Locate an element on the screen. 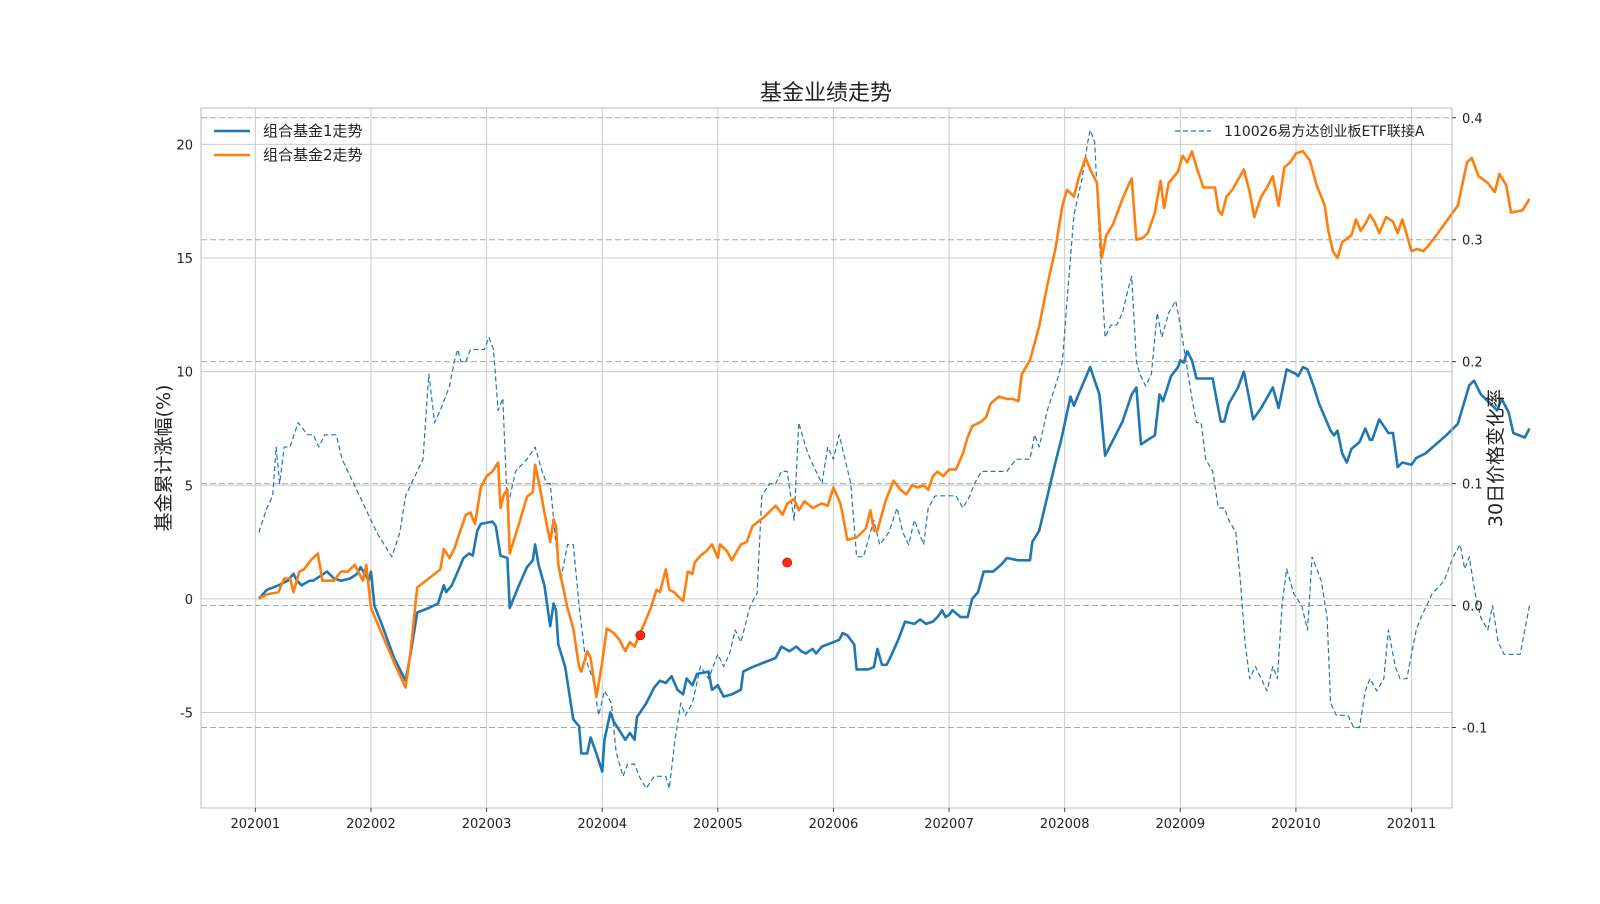 This screenshot has height=904, width=1600. y-axis-right-label: 30日价格变化率 is located at coordinates (1496, 458).